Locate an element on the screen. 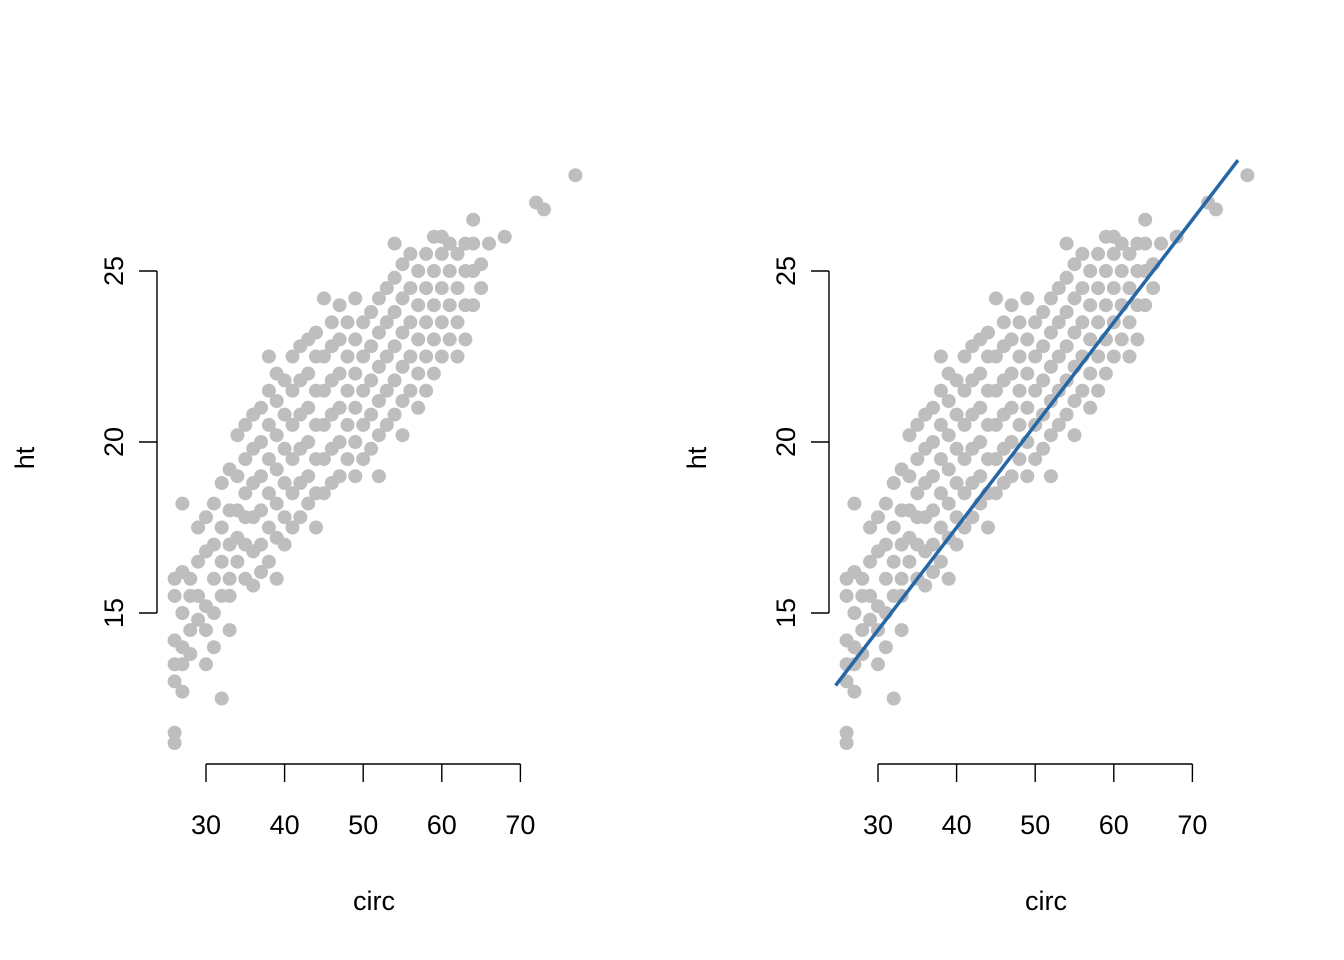  x-tick-label: 50 is located at coordinates (1035, 825).